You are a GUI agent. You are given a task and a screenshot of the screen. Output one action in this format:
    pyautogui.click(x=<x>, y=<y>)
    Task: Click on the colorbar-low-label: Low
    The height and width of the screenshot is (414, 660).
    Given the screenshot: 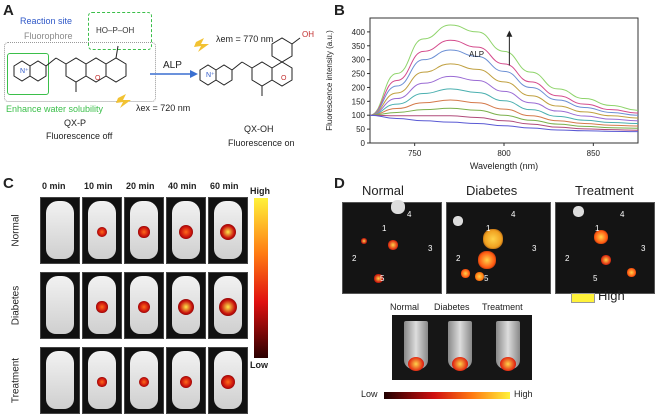 What is the action you would take?
    pyautogui.click(x=259, y=365)
    